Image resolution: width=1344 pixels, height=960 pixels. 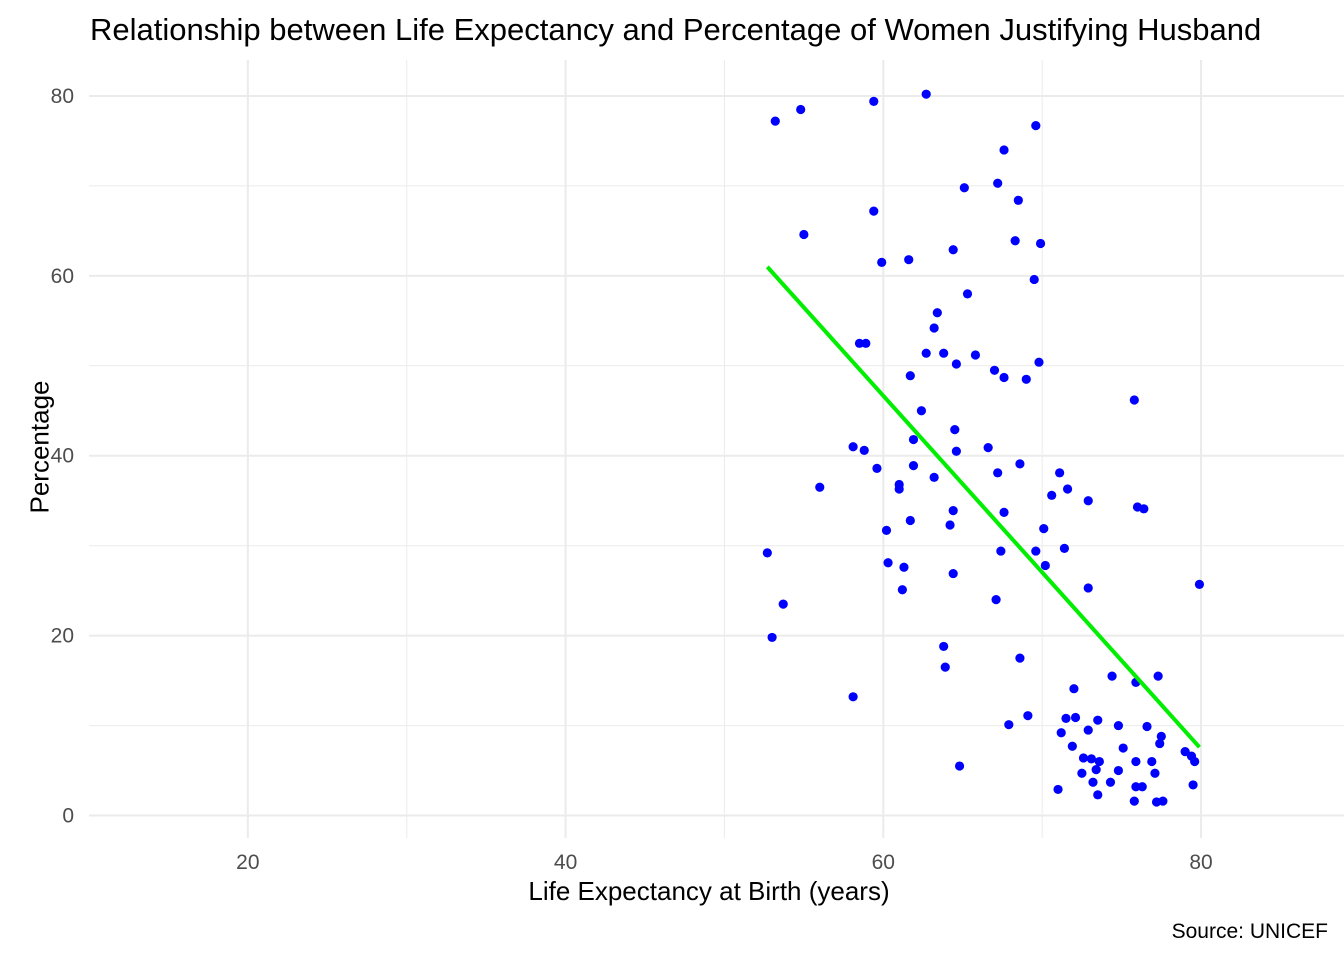 What do you see at coordinates (68, 816) in the screenshot?
I see `y-tick-label: 0` at bounding box center [68, 816].